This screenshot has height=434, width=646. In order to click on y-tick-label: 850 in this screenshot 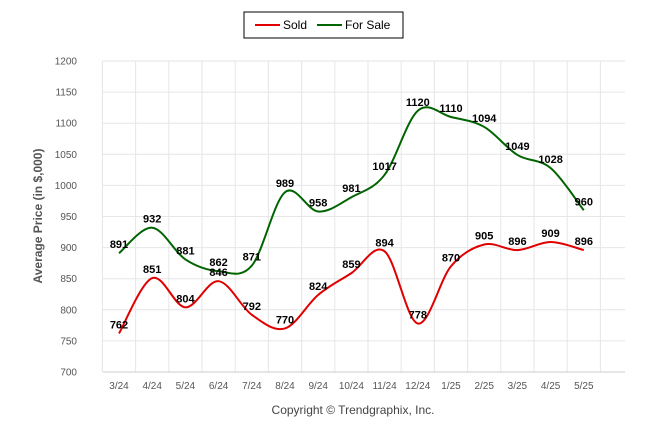, I will do `click(68, 279)`.